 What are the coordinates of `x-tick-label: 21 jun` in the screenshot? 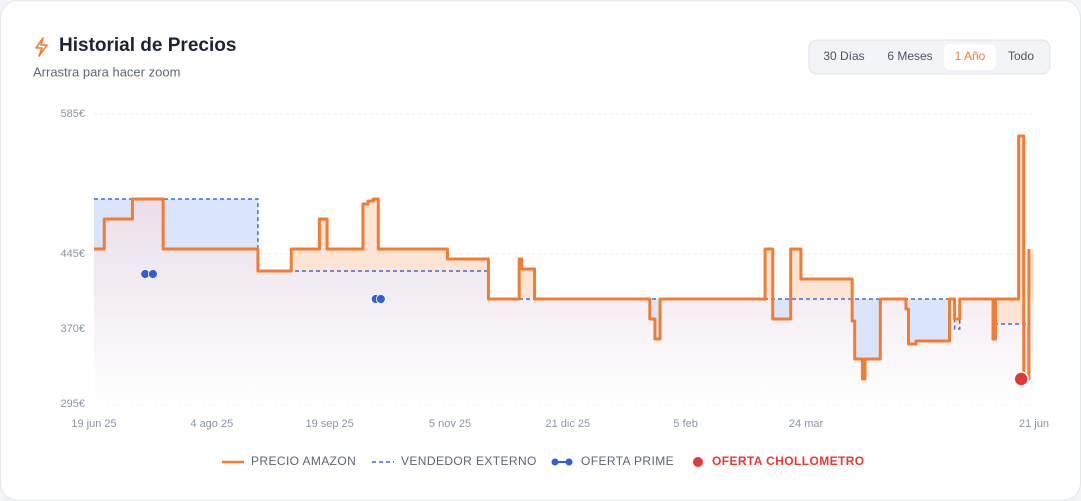 It's located at (1034, 424).